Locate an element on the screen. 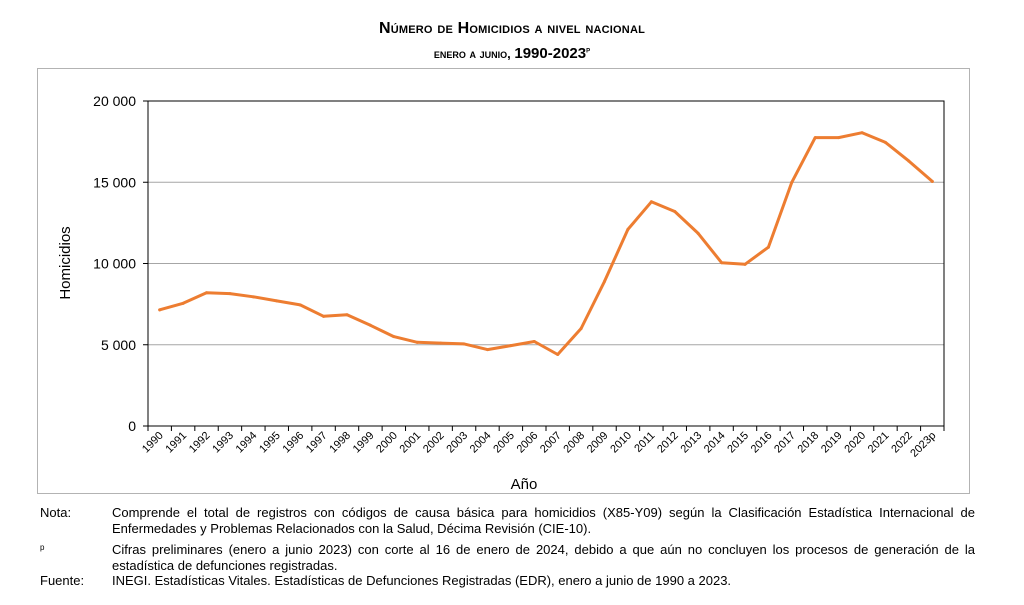 The image size is (1024, 605). data-point-1991 is located at coordinates (183, 303).